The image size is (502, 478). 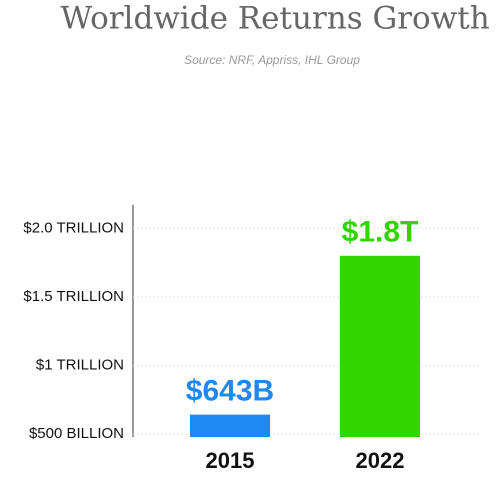 What do you see at coordinates (230, 391) in the screenshot?
I see `value-label: $643B` at bounding box center [230, 391].